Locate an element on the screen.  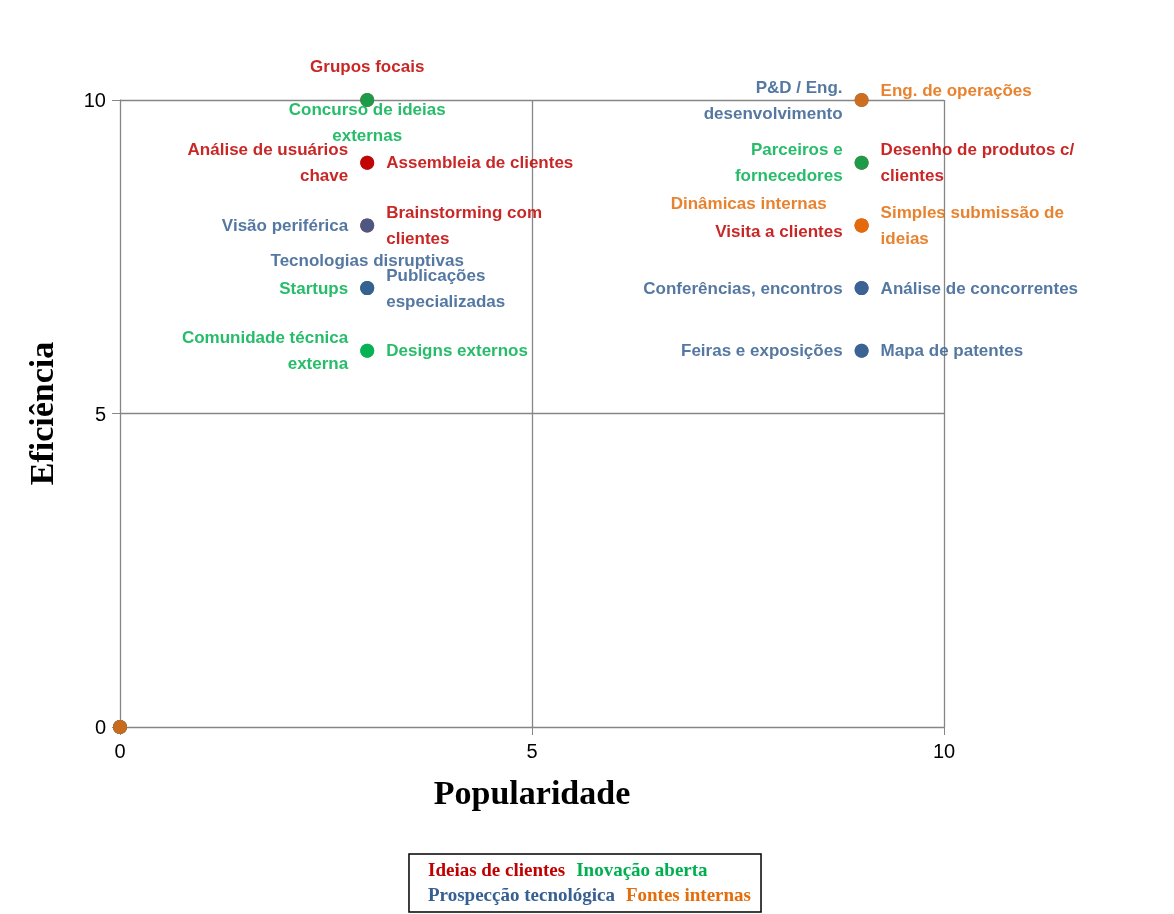
data-label: Análise de concorrentes is located at coordinates (979, 288).